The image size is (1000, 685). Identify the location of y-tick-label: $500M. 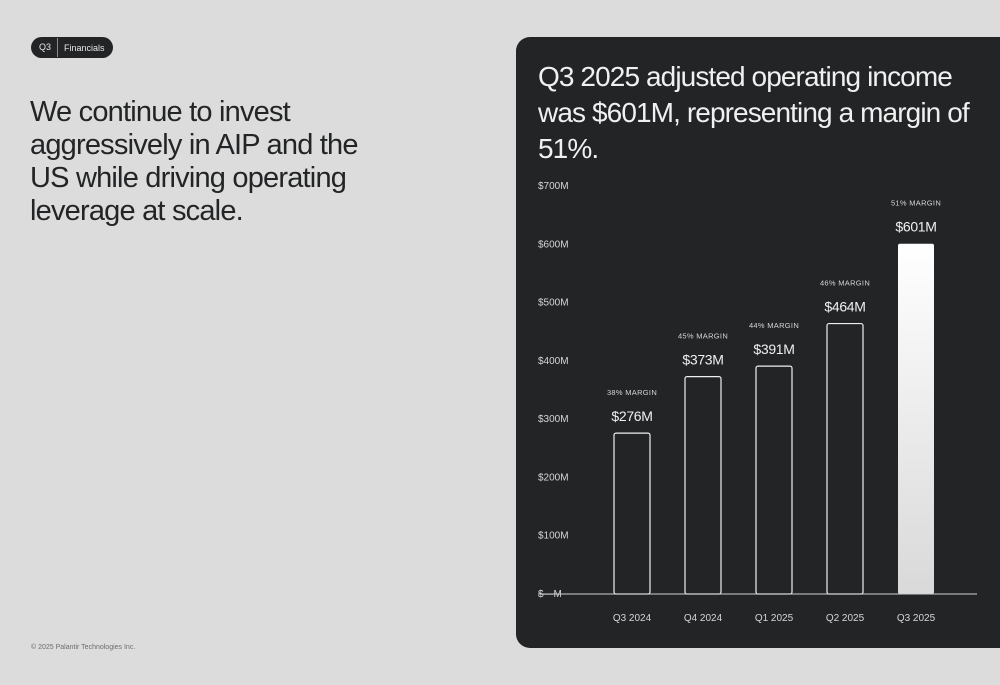
(553, 303).